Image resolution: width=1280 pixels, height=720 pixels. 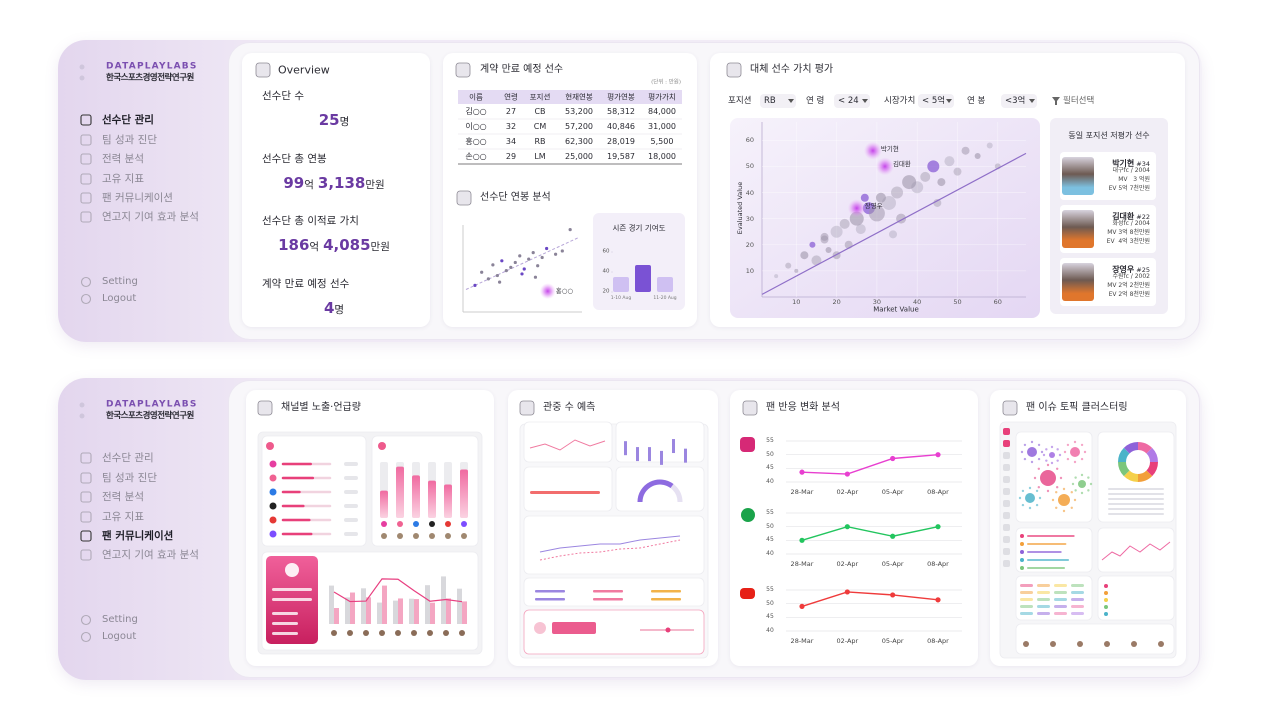 What do you see at coordinates (1129, 294) in the screenshot?
I see `player-ev: EV 2억 8천만원` at bounding box center [1129, 294].